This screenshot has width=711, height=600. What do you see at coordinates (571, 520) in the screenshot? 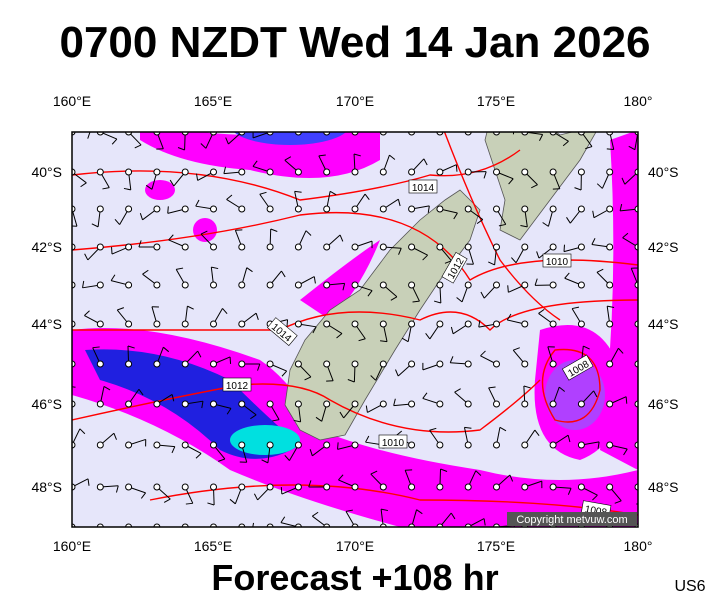
I see `copyright: Copyright metvuw.com` at bounding box center [571, 520].